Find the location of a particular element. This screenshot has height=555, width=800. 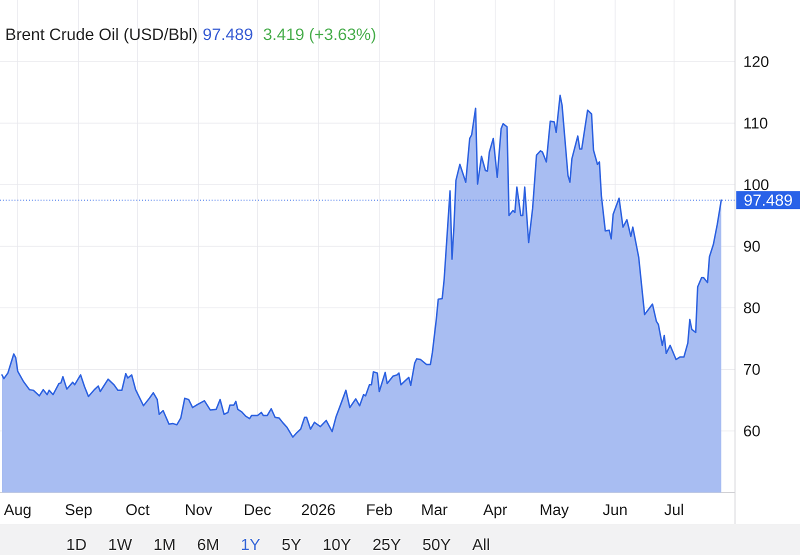

text: 10Y is located at coordinates (337, 544).